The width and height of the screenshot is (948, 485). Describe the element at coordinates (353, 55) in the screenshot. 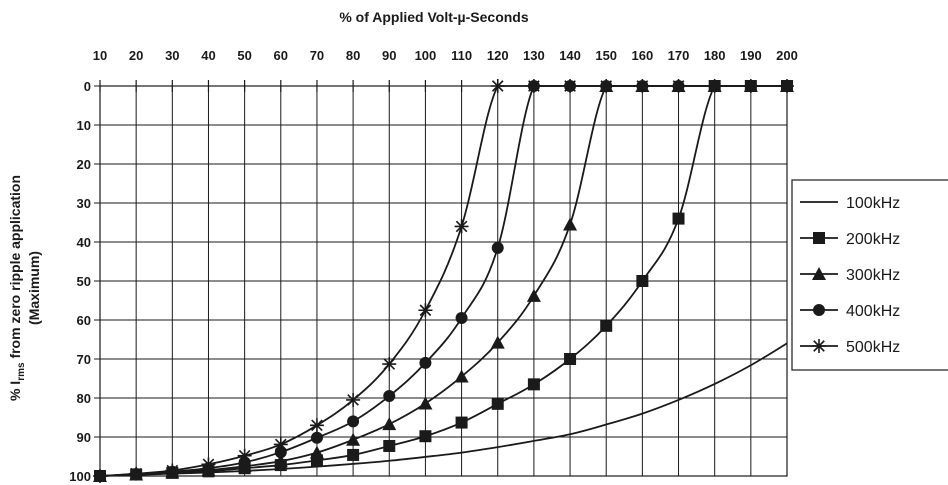

I see `x-tick-label: 80` at that location.